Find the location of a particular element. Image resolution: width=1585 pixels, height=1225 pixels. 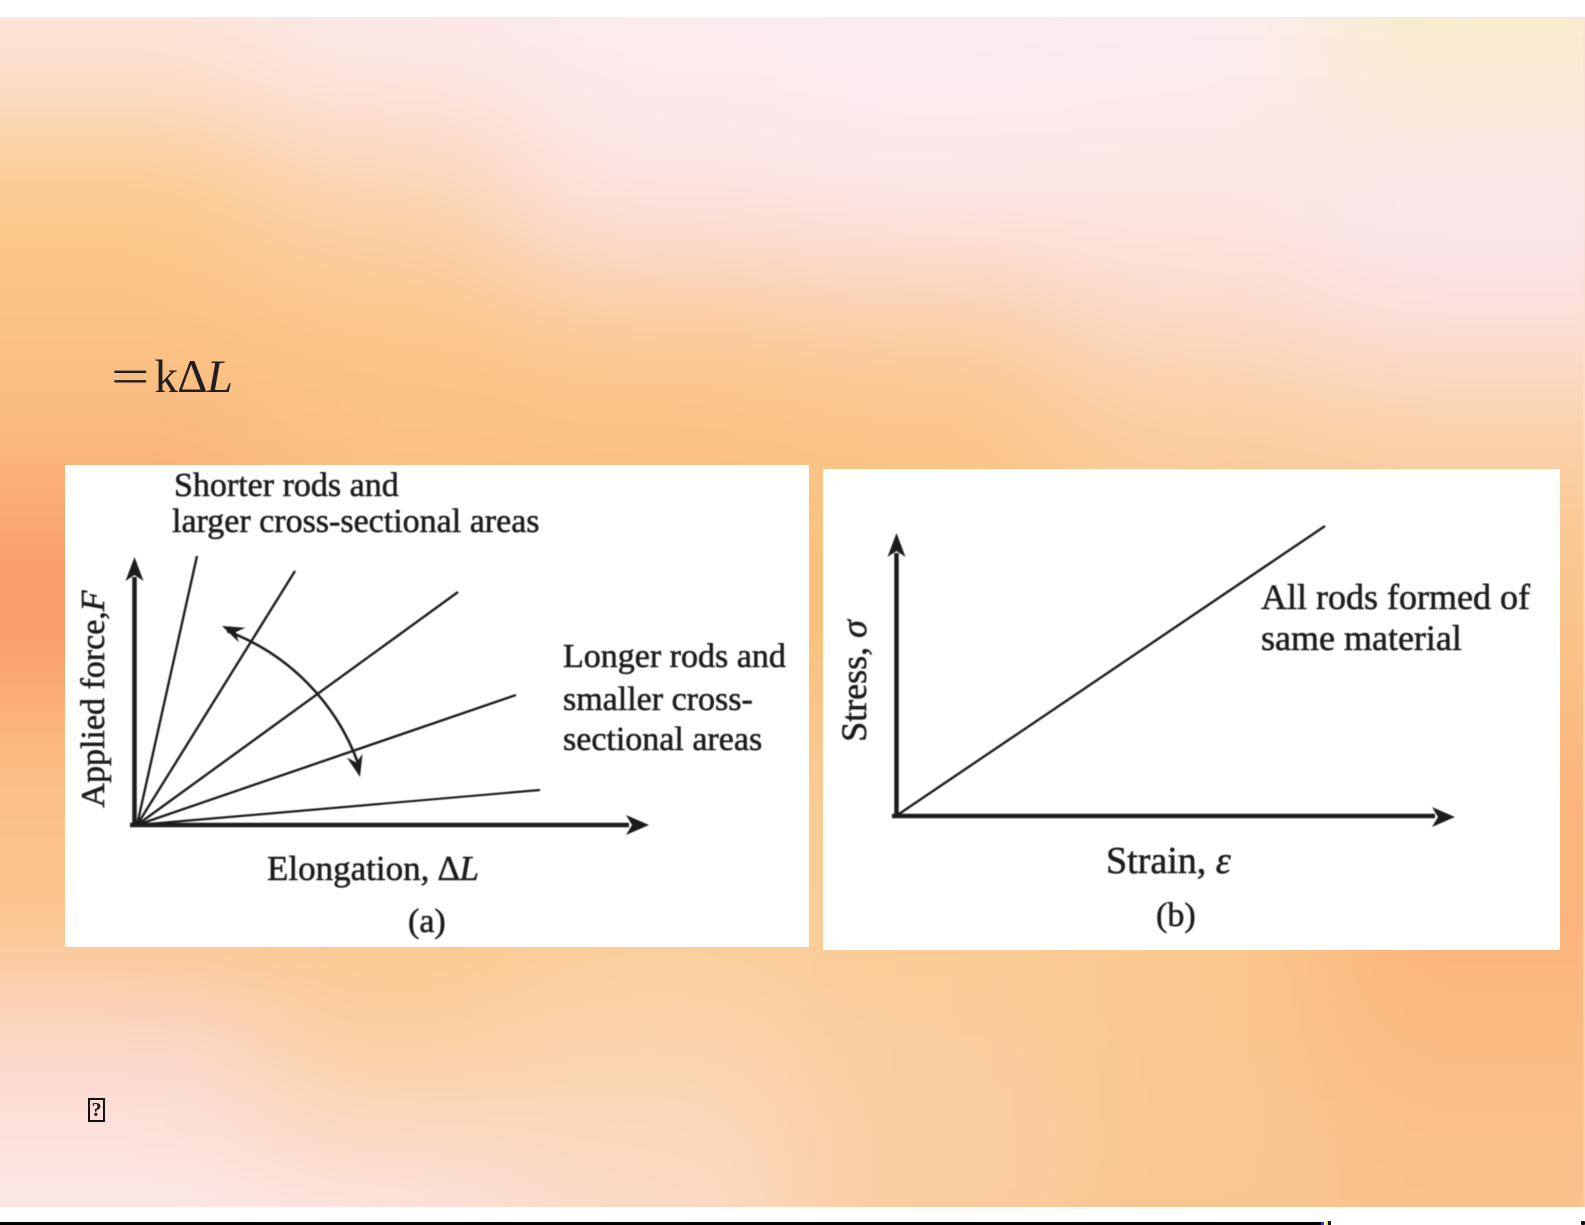

svg-text: Shorter rods and is located at coordinates (286, 485).